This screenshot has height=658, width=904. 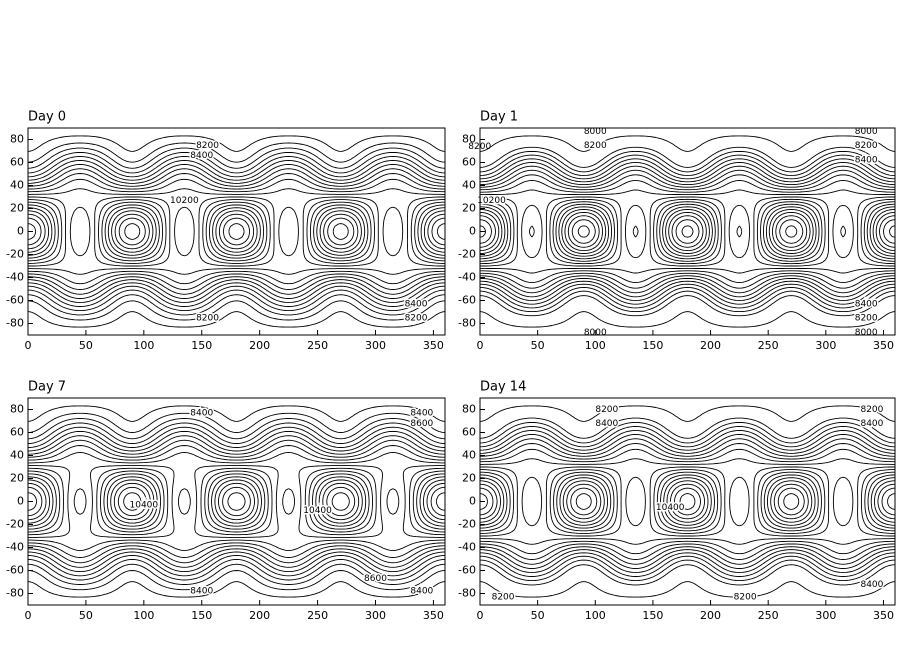 What do you see at coordinates (825, 615) in the screenshot?
I see `x-tick-label: 300` at bounding box center [825, 615].